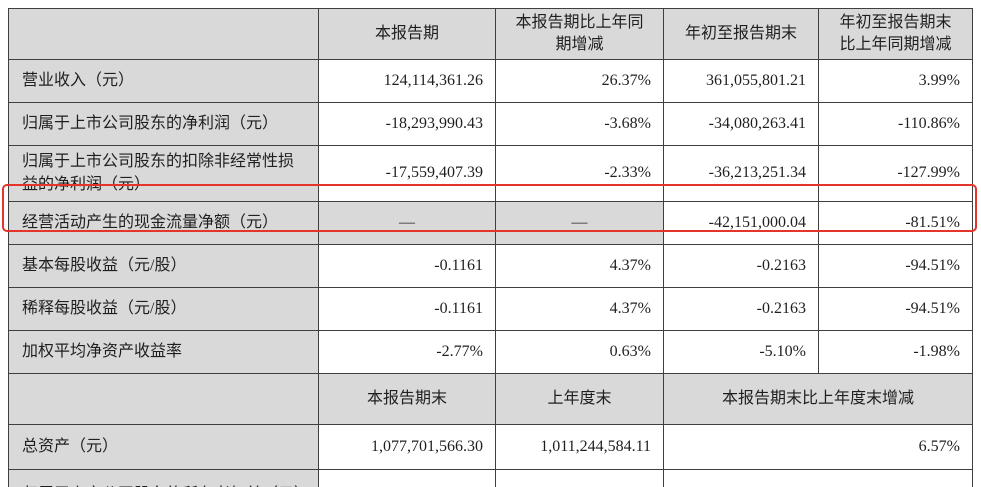 The width and height of the screenshot is (981, 487). What do you see at coordinates (163, 266) in the screenshot?
I see `row-label: 基本每股收益（元/股）` at bounding box center [163, 266].